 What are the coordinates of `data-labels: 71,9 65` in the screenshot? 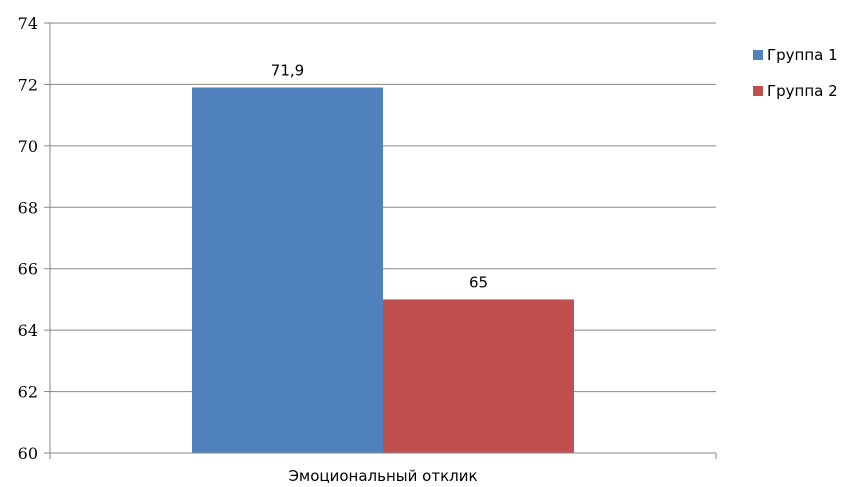 It's located at (379, 177).